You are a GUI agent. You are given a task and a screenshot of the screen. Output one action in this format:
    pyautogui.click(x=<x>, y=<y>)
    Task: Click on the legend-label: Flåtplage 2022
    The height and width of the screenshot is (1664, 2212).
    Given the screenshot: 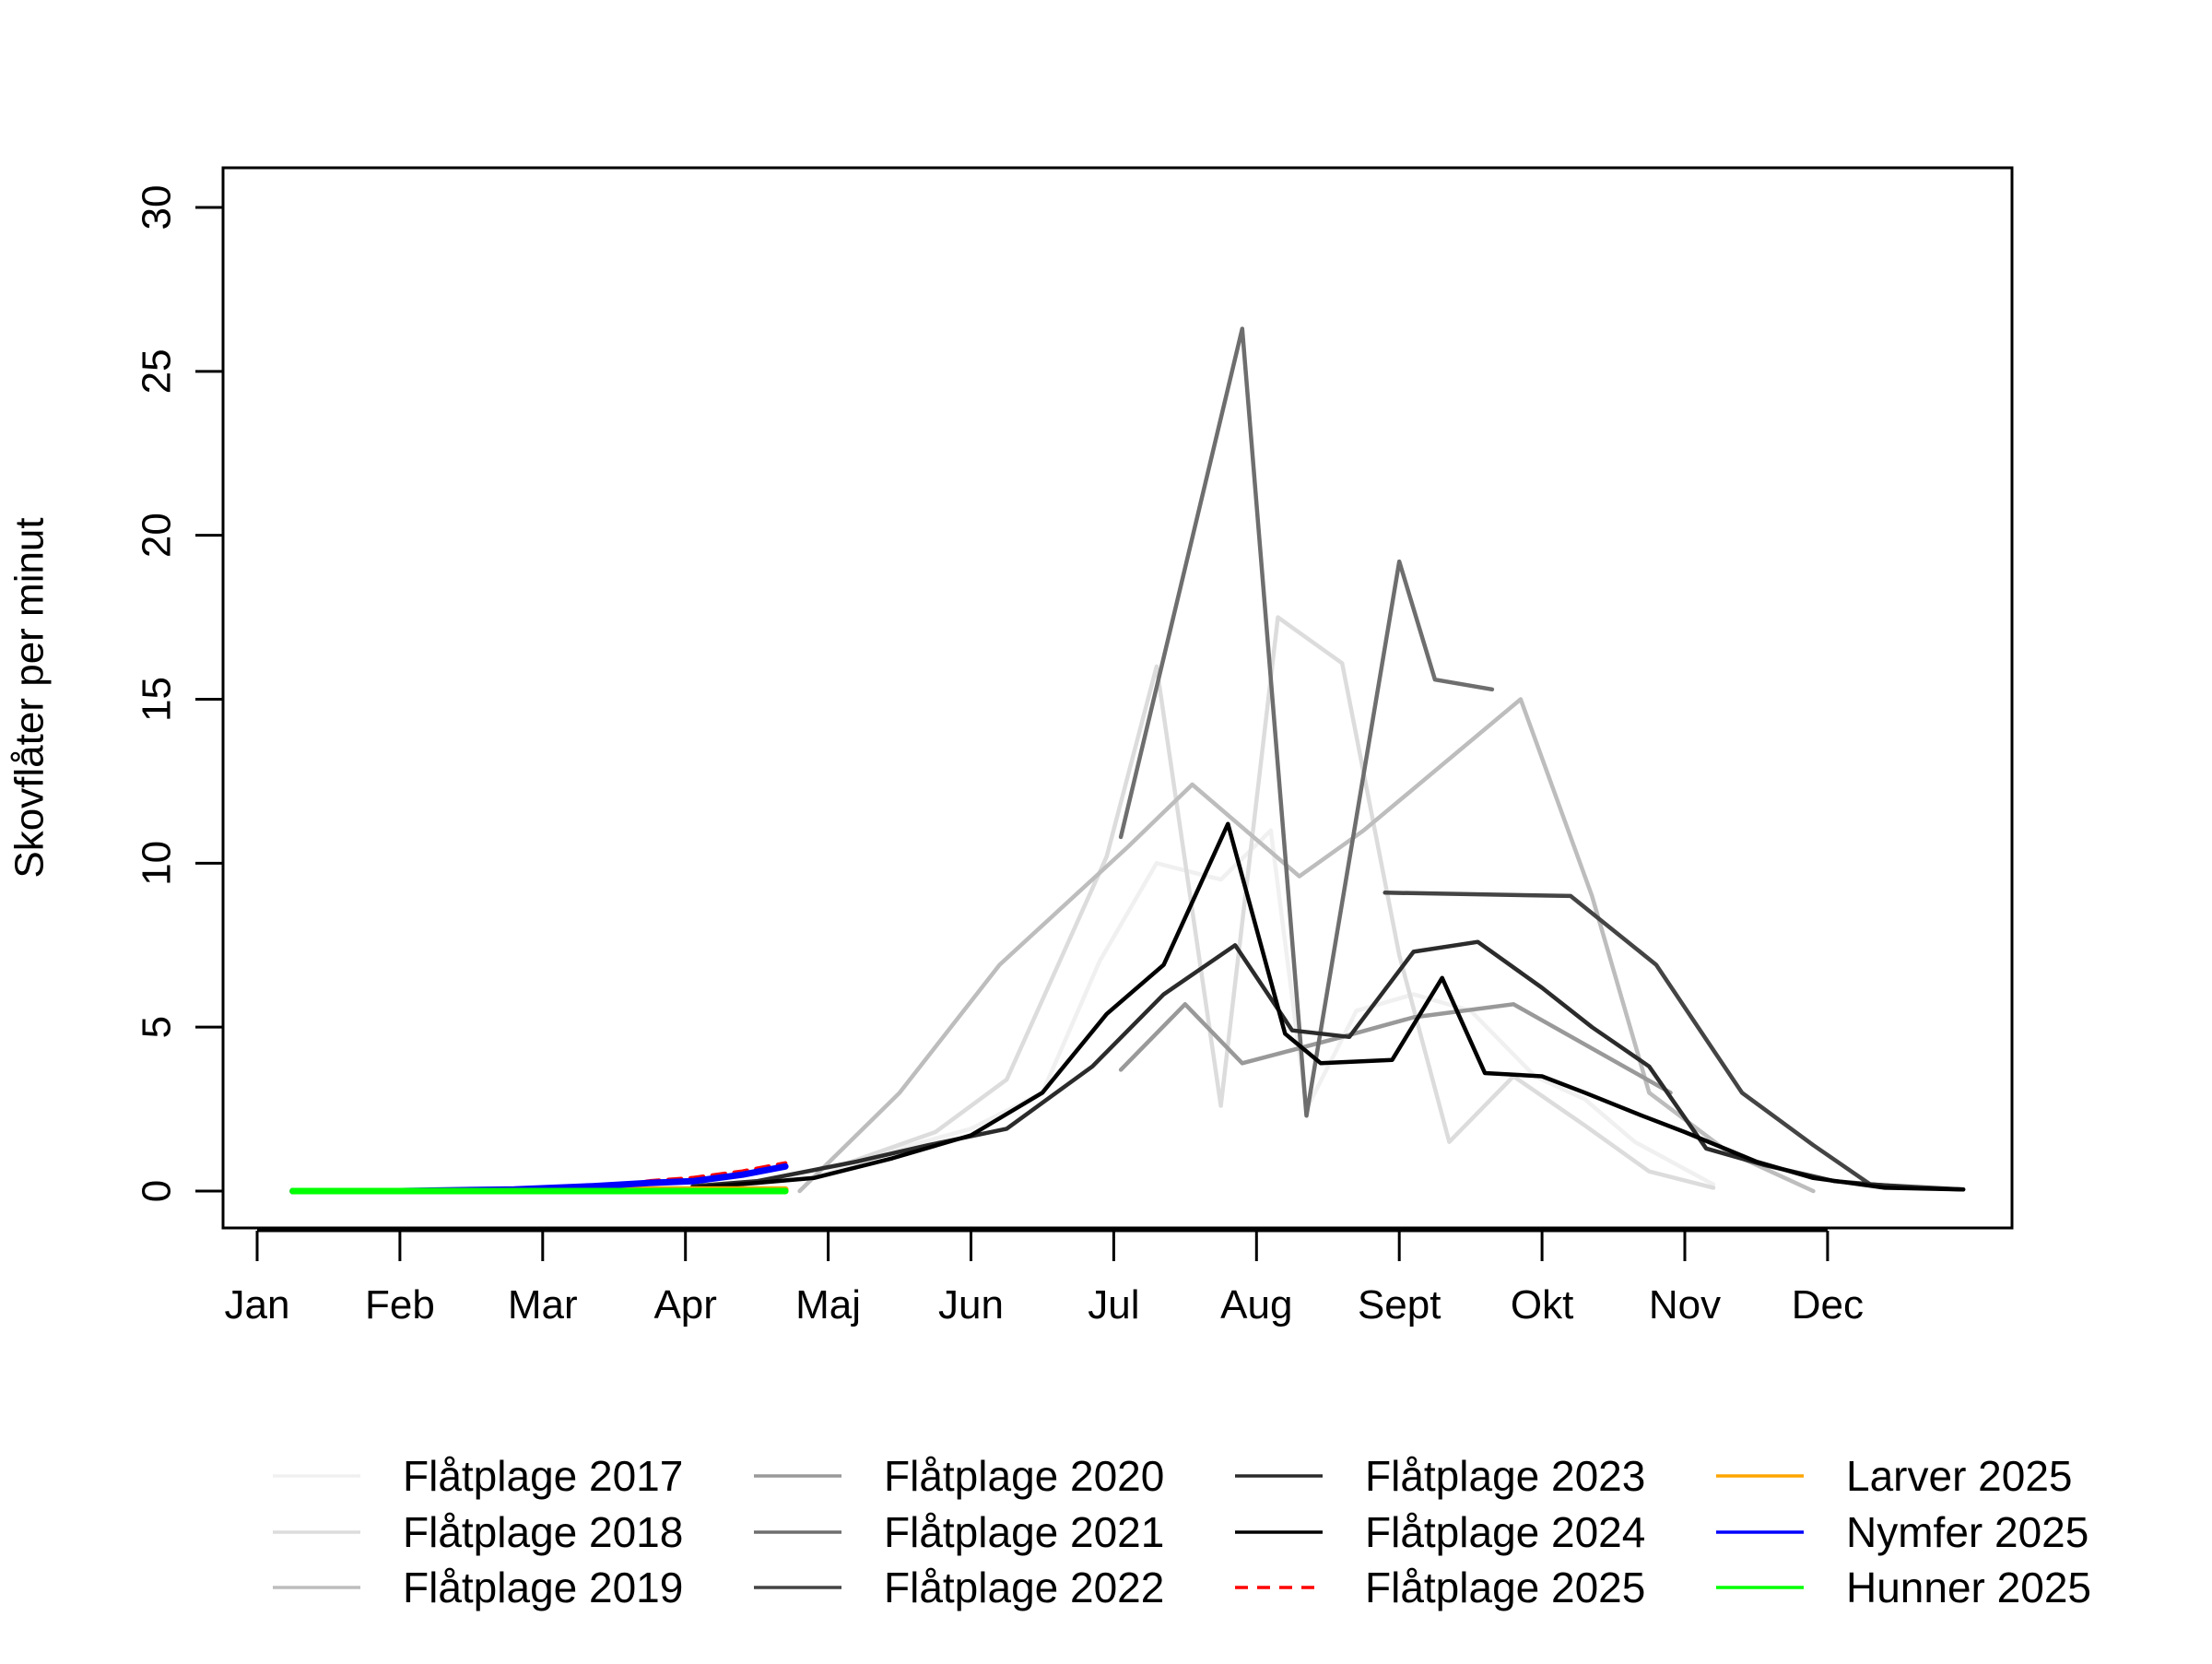 What is the action you would take?
    pyautogui.click(x=1024, y=1587)
    